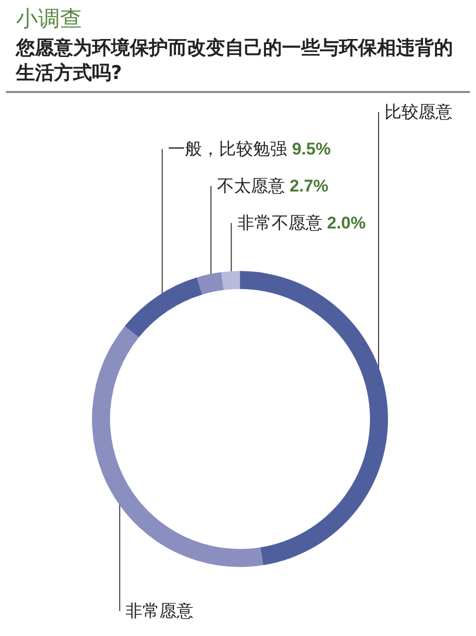  What do you see at coordinates (418, 112) in the screenshot?
I see `slice-label: 比较愿意` at bounding box center [418, 112].